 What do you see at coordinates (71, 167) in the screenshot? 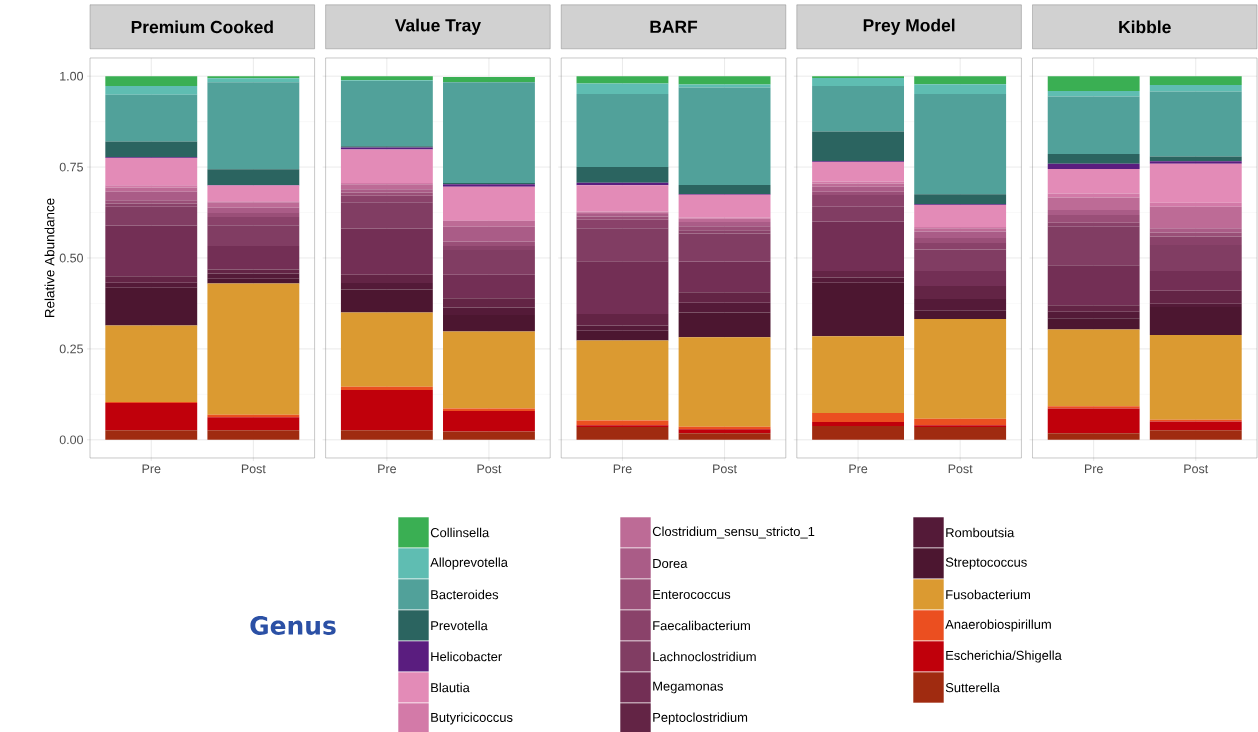
I see `y-tick-label: 0.75` at bounding box center [71, 167].